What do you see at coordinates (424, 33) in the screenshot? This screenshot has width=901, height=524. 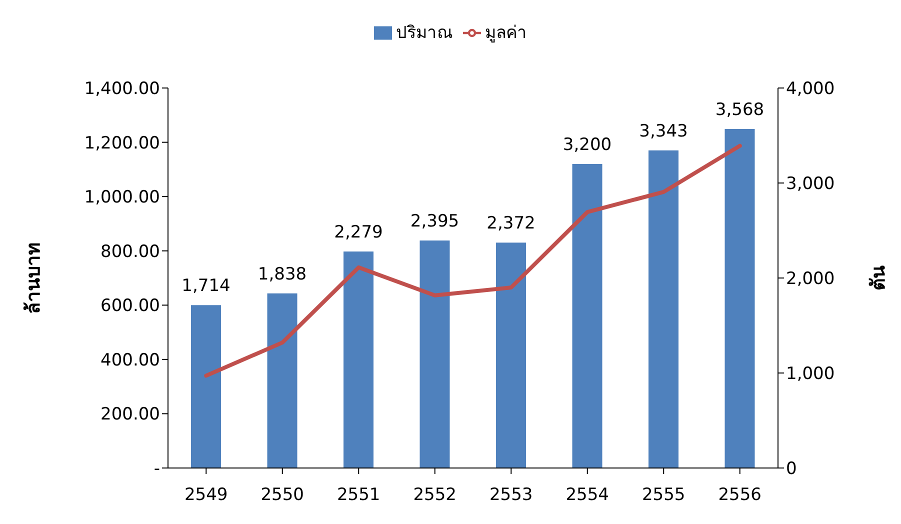 I see `legend-label: ปริมาณ` at bounding box center [424, 33].